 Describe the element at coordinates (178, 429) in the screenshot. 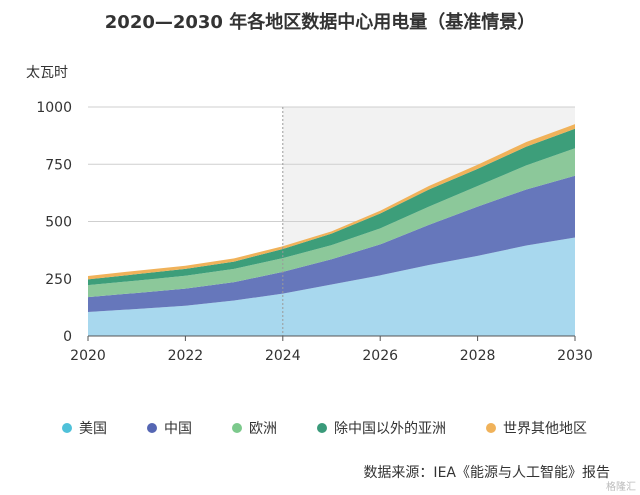

I see `legend-label: 中国` at that location.